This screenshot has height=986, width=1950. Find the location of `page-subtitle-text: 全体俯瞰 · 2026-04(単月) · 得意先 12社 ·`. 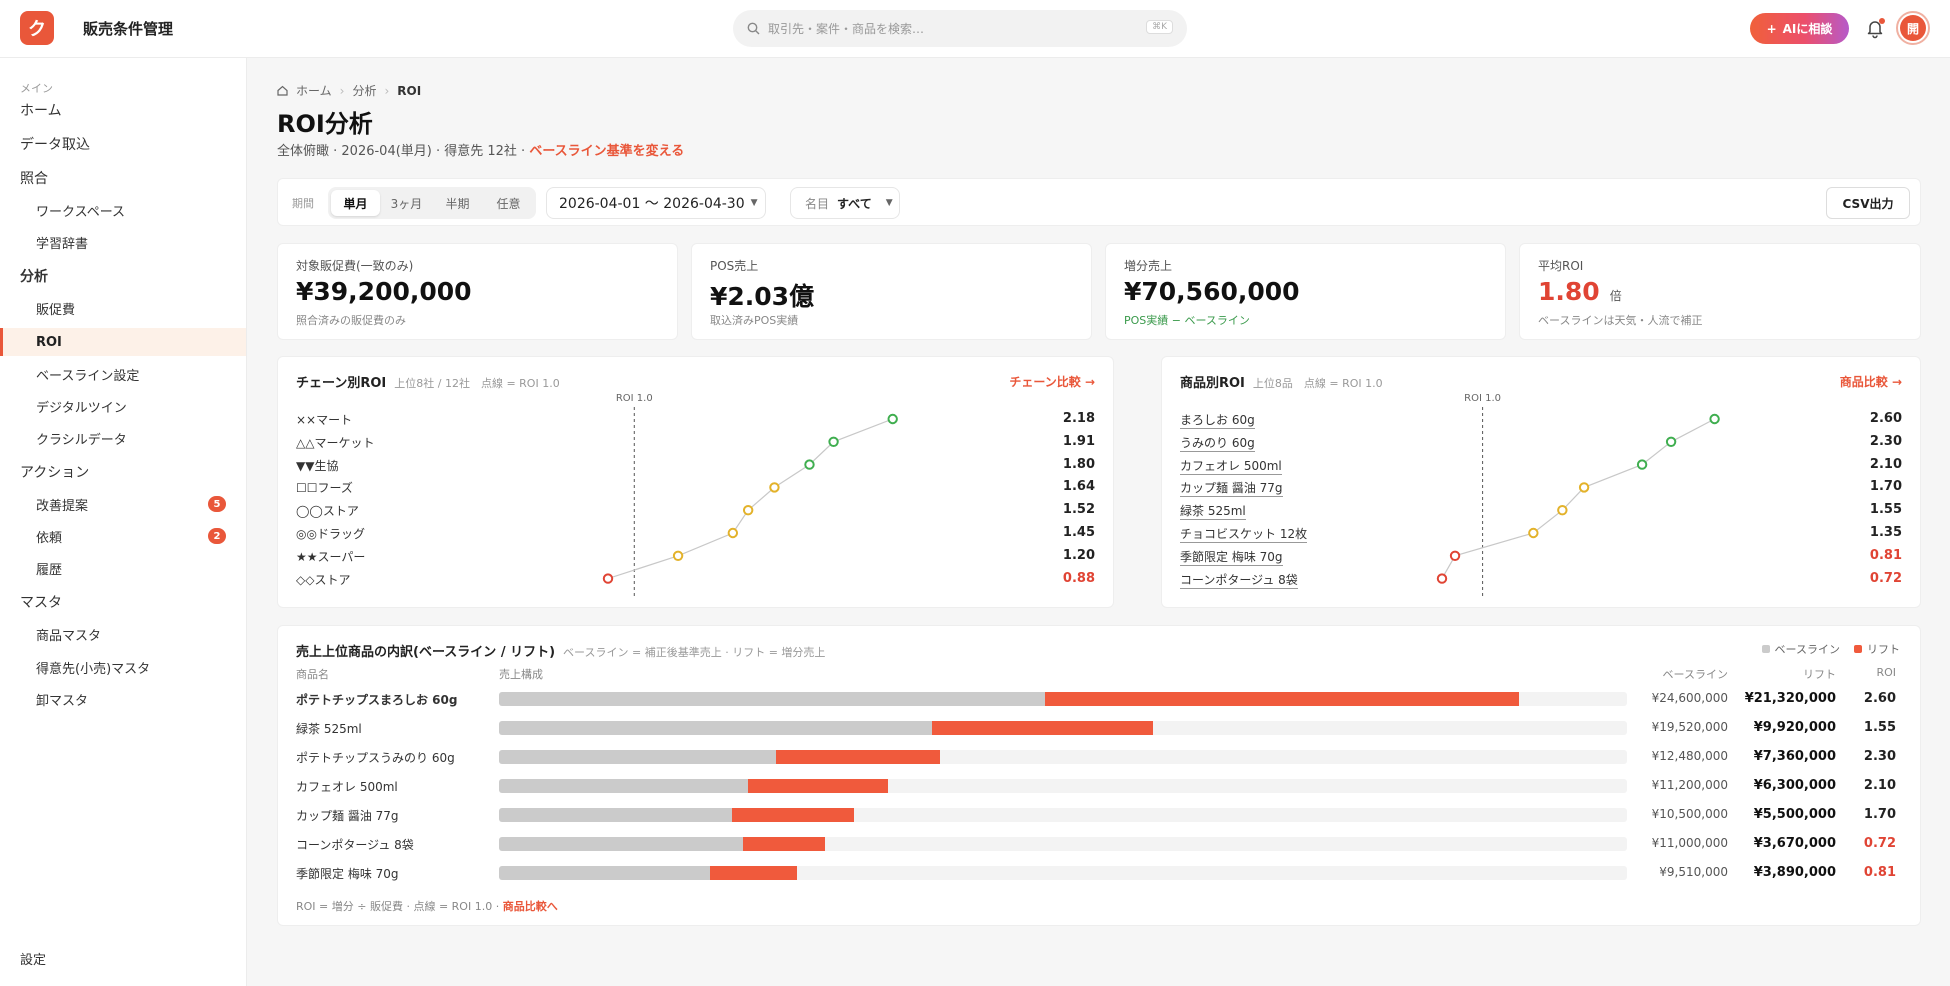

page-subtitle-text: 全体俯瞰 · 2026-04(単月) · 得意先 12社 · is located at coordinates (403, 151).